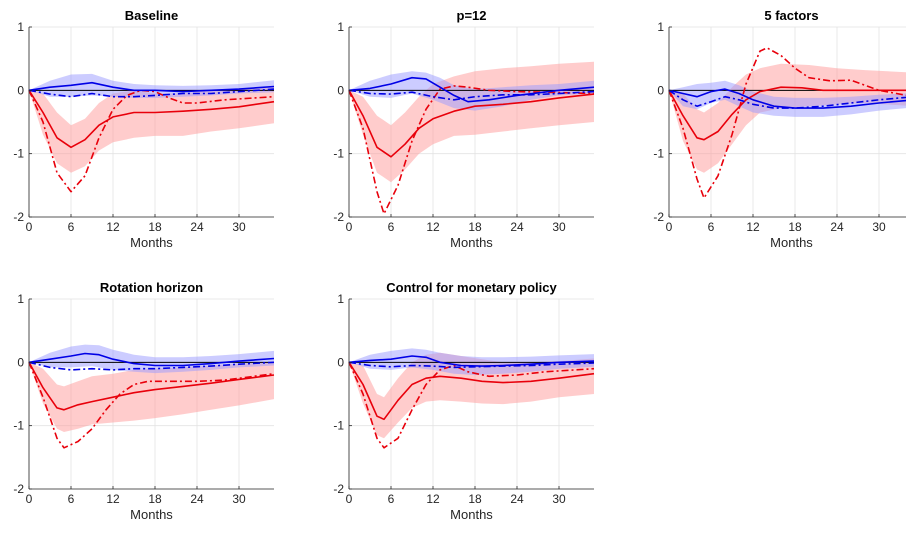  I want to click on panel-title: Rotation horizon, so click(151, 287).